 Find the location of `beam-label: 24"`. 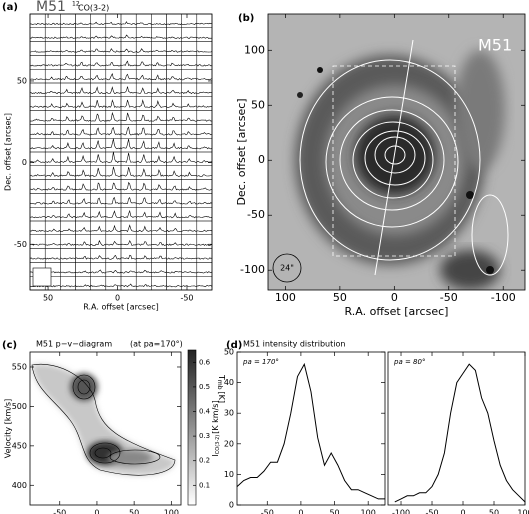

beam-label: 24" is located at coordinates (287, 268).